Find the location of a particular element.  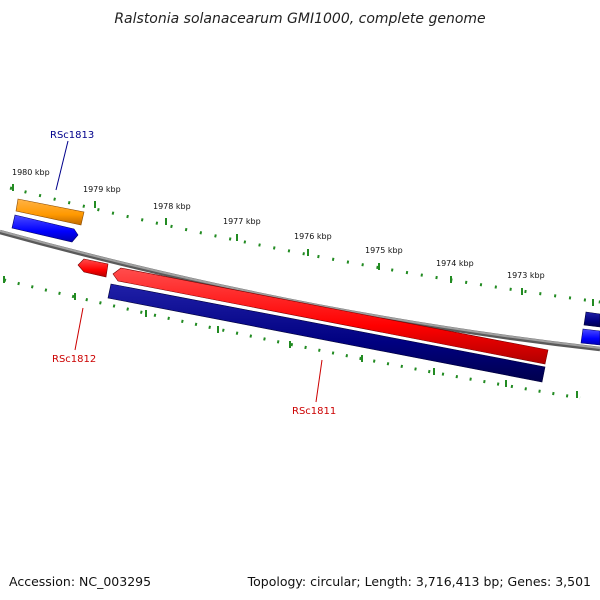

rsc1811-leader-line is located at coordinates (319, 381).